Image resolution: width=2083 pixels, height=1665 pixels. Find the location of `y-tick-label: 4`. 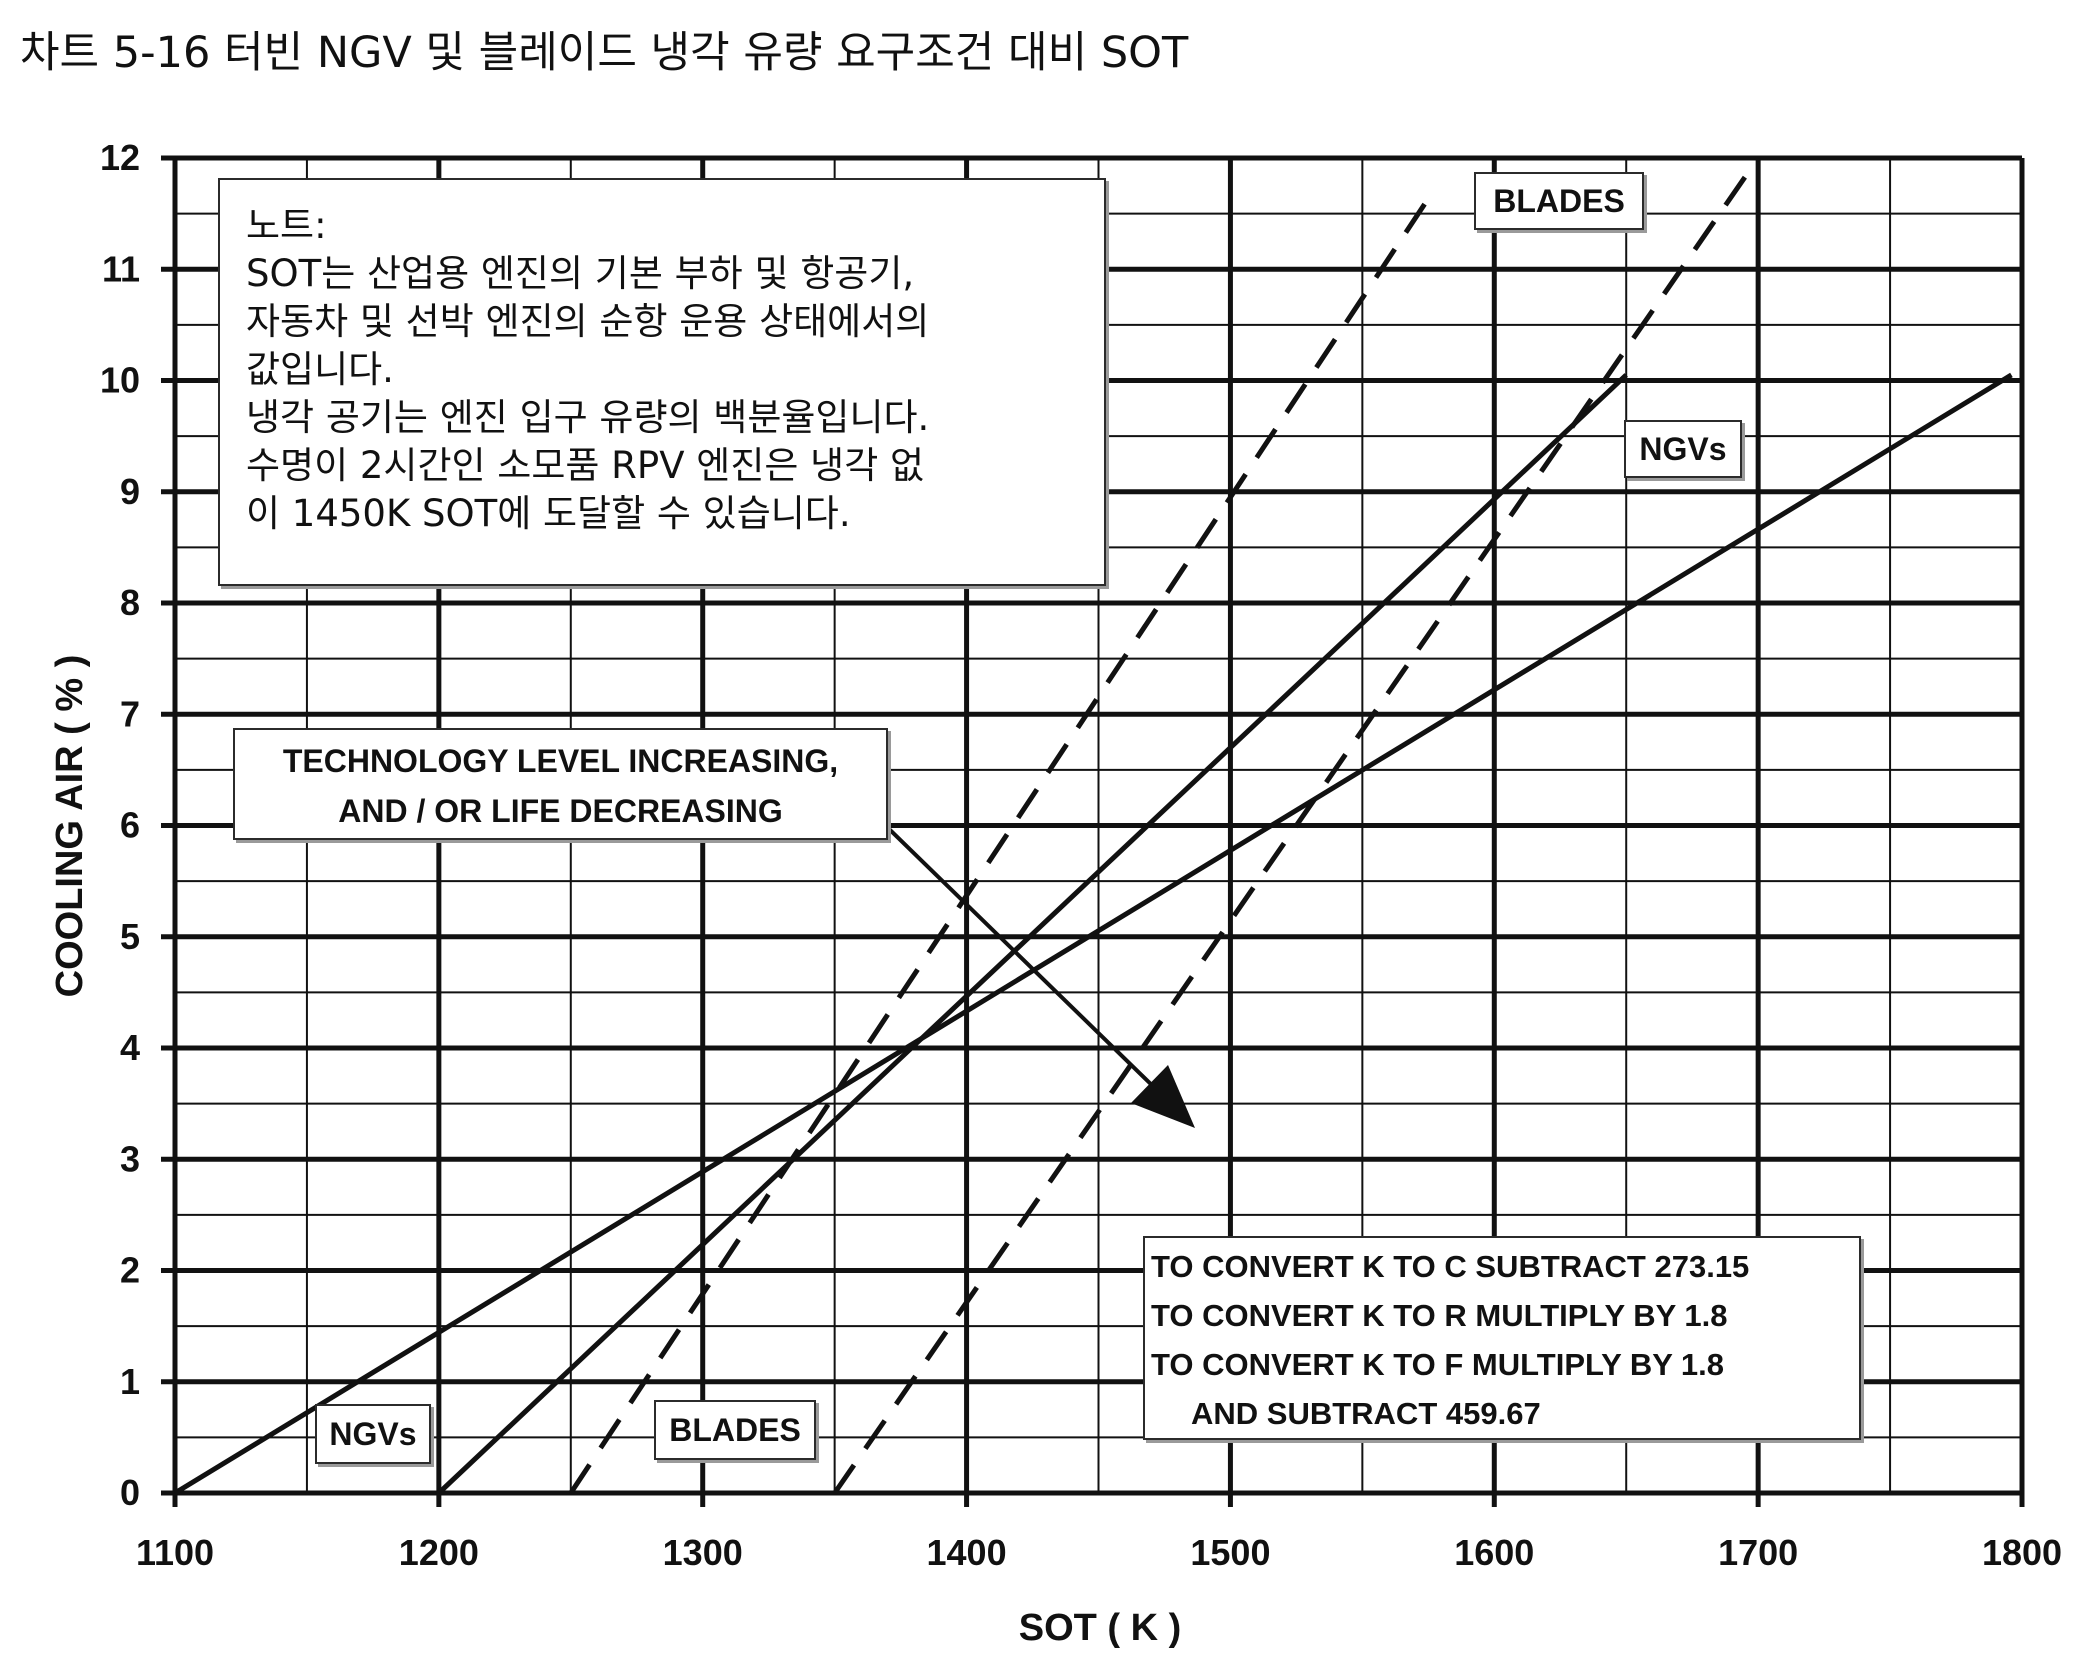

y-tick-label: 4 is located at coordinates (130, 1047).